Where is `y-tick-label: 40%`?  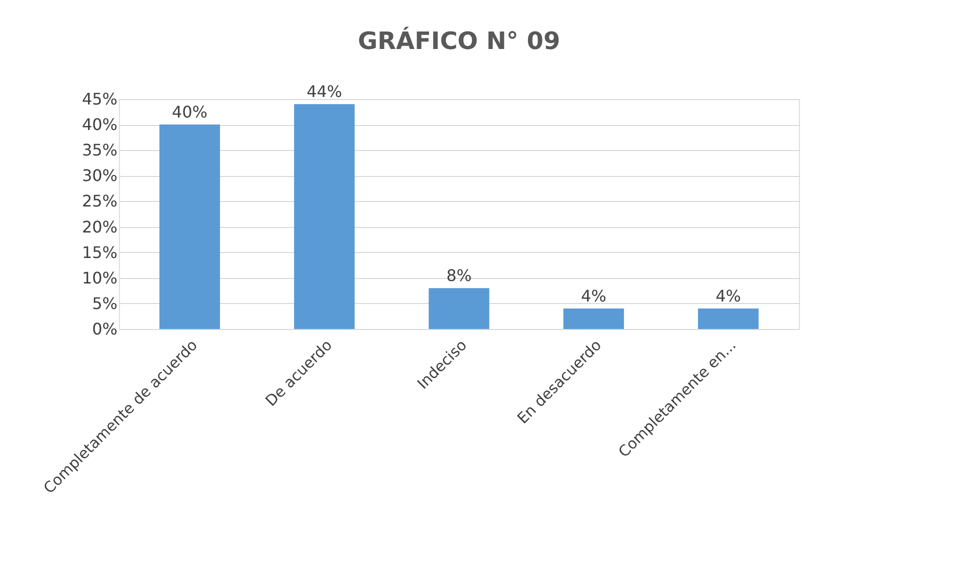 y-tick-label: 40% is located at coordinates (100, 124).